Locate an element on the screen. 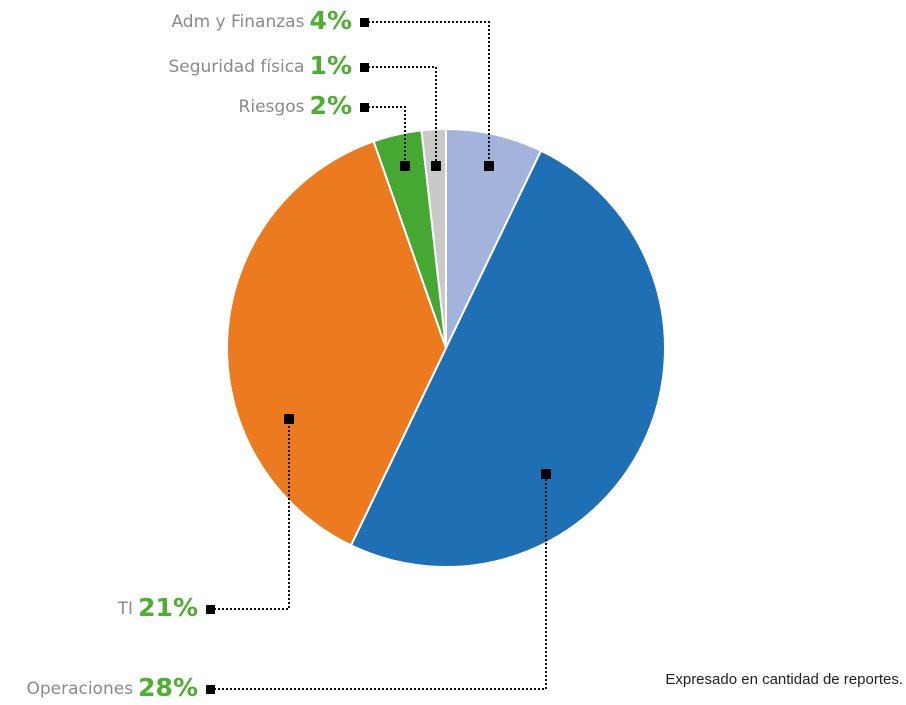  category-name: Seguridad física is located at coordinates (236, 67).